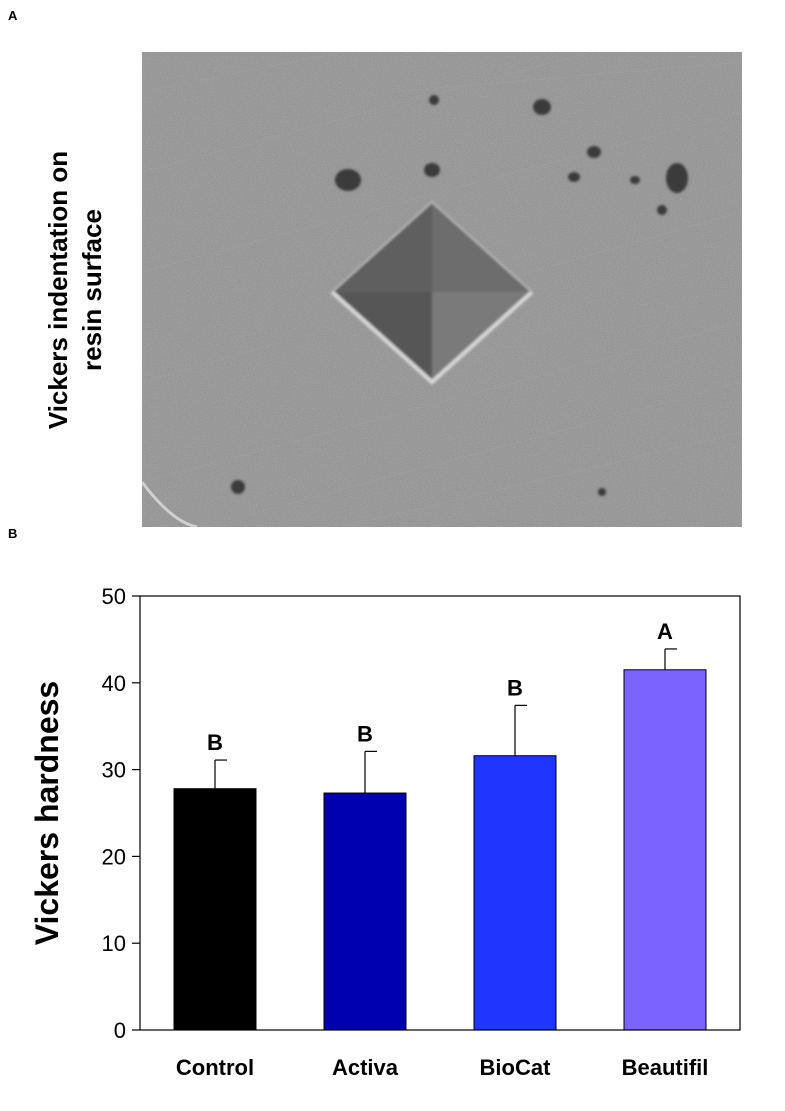  I want to click on significance-label-control: B, so click(215, 742).